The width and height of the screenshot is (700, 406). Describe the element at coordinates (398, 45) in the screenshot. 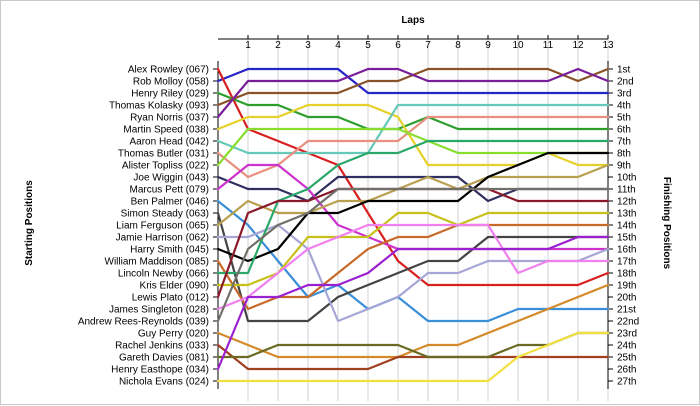

I see `lap-tick-label: 6` at that location.